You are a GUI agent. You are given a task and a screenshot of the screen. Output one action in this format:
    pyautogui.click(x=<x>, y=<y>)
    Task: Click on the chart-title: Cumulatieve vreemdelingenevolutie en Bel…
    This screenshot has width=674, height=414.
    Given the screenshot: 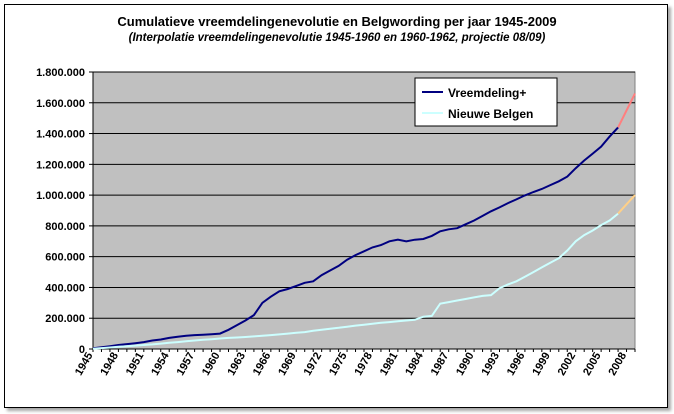 What is the action you would take?
    pyautogui.click(x=337, y=21)
    